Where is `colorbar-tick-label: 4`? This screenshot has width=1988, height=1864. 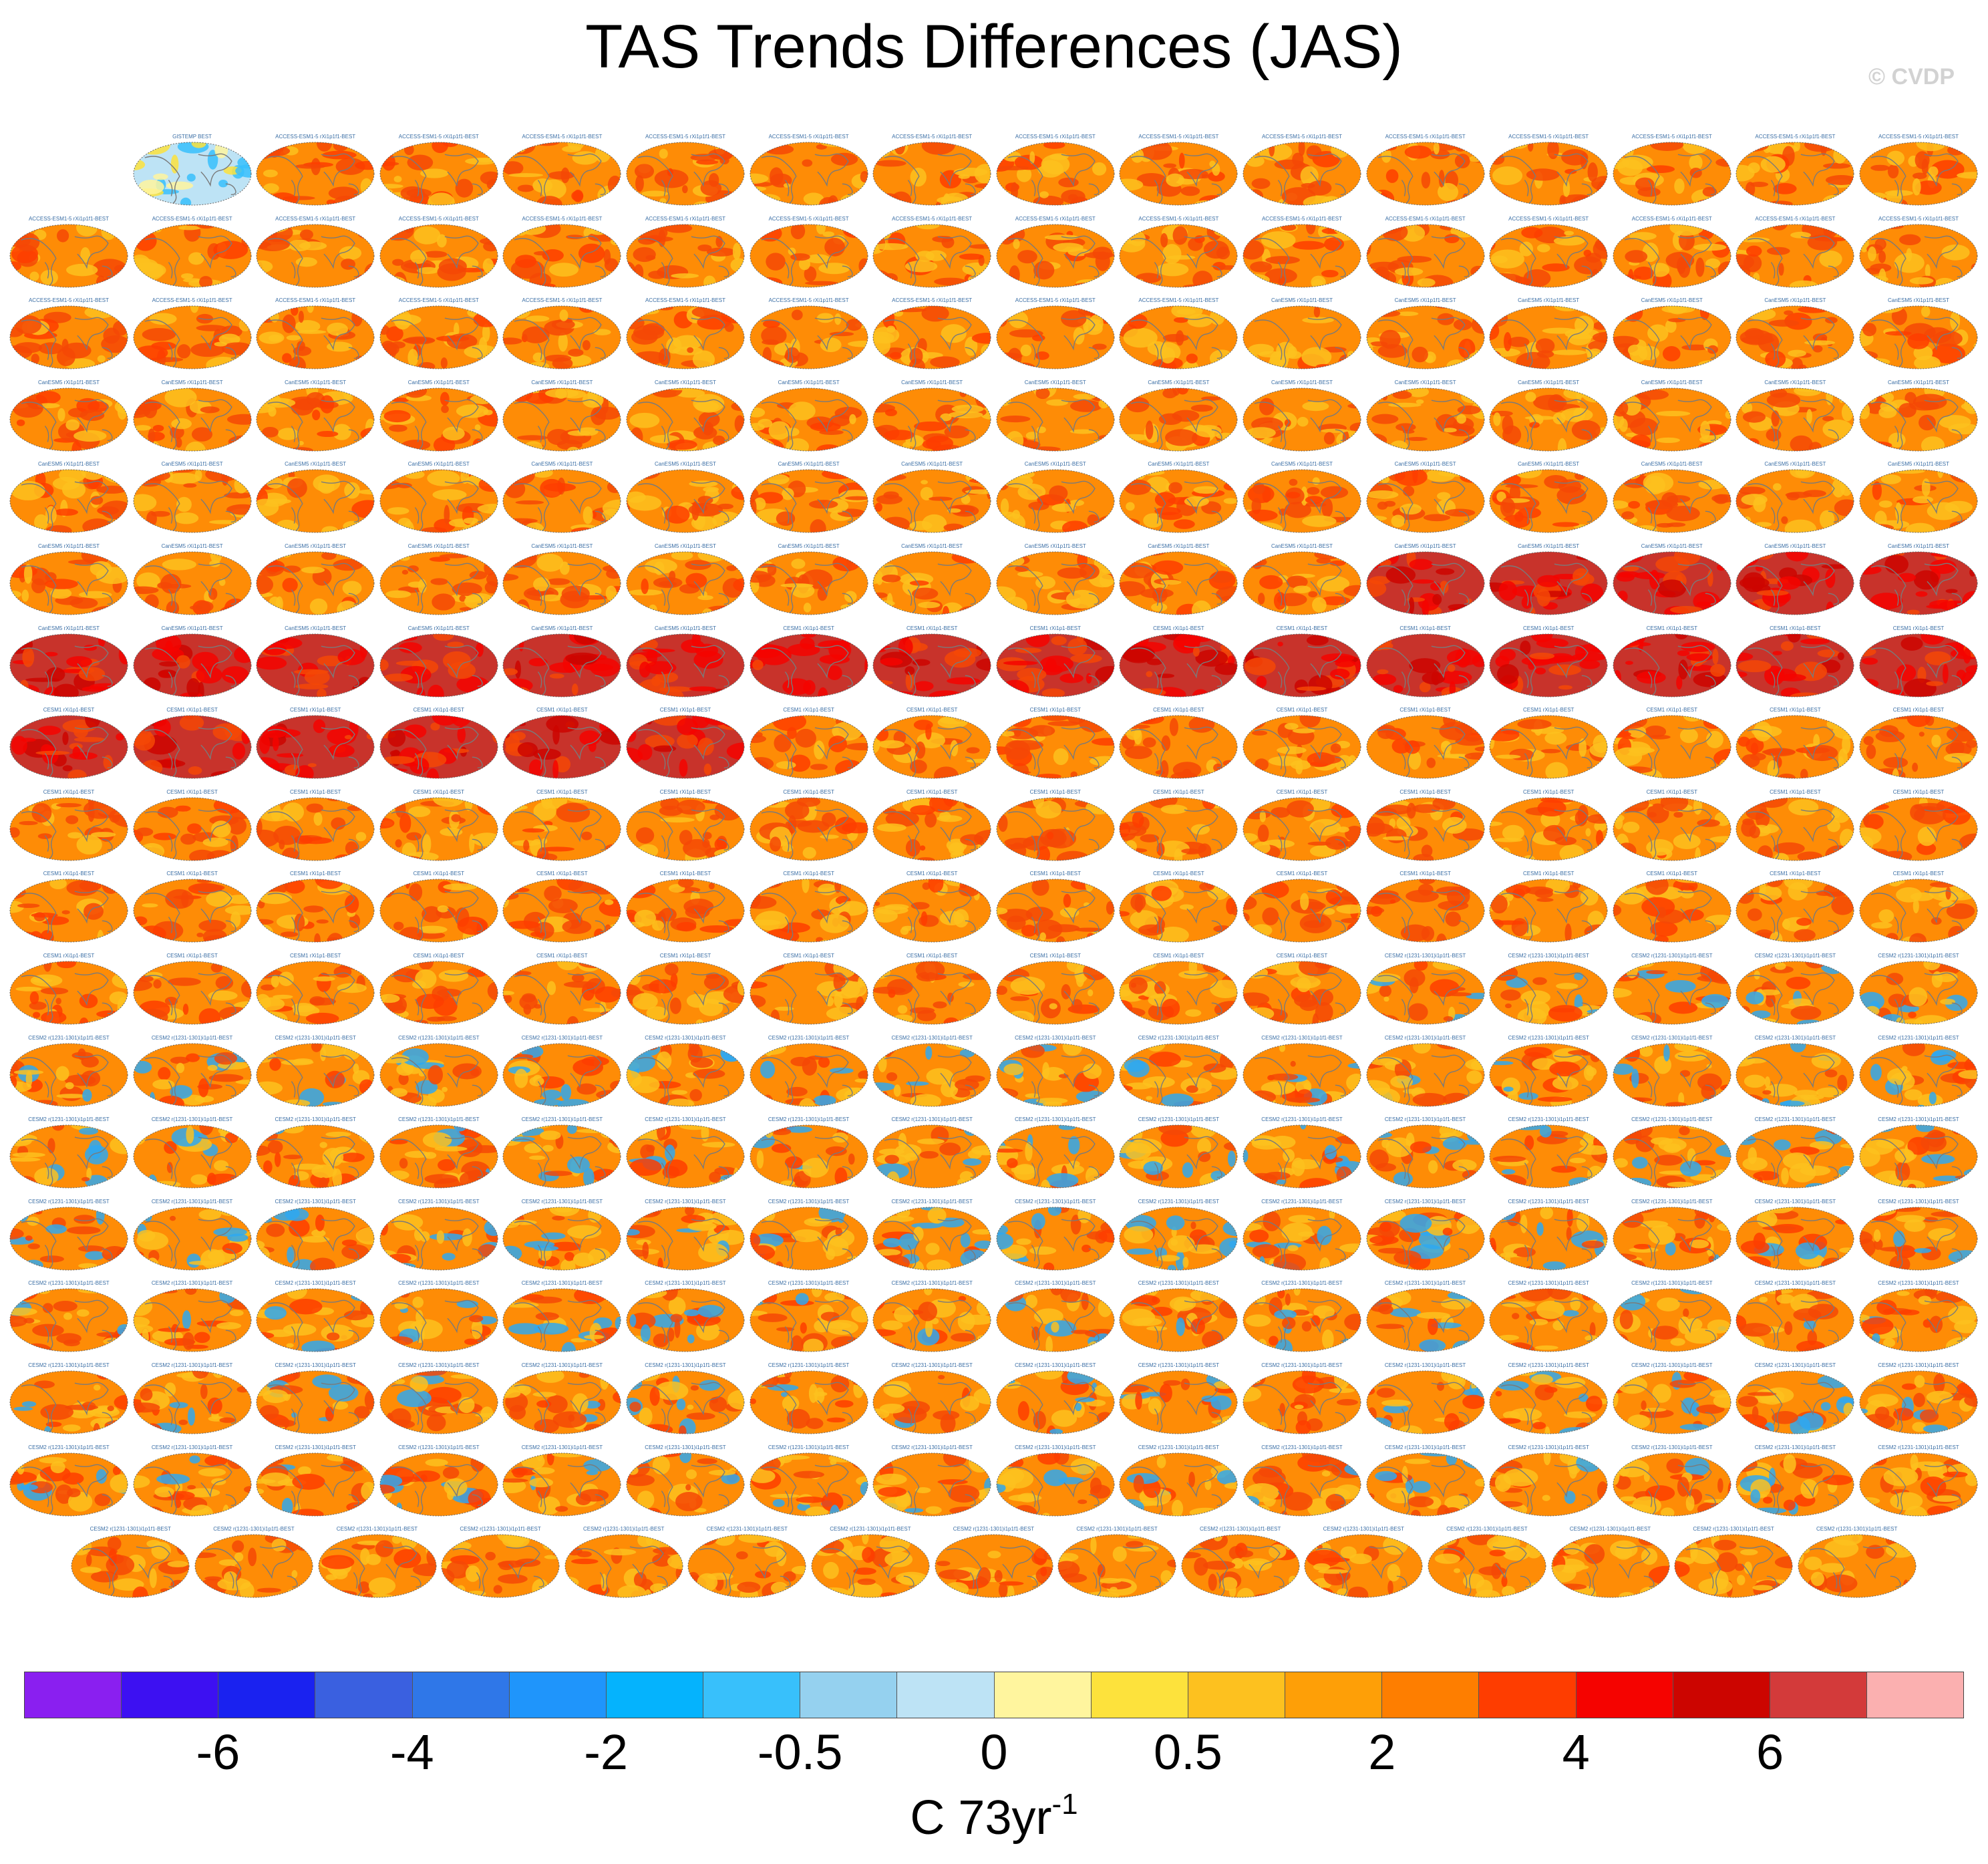 colorbar-tick-label: 4 is located at coordinates (1576, 1752).